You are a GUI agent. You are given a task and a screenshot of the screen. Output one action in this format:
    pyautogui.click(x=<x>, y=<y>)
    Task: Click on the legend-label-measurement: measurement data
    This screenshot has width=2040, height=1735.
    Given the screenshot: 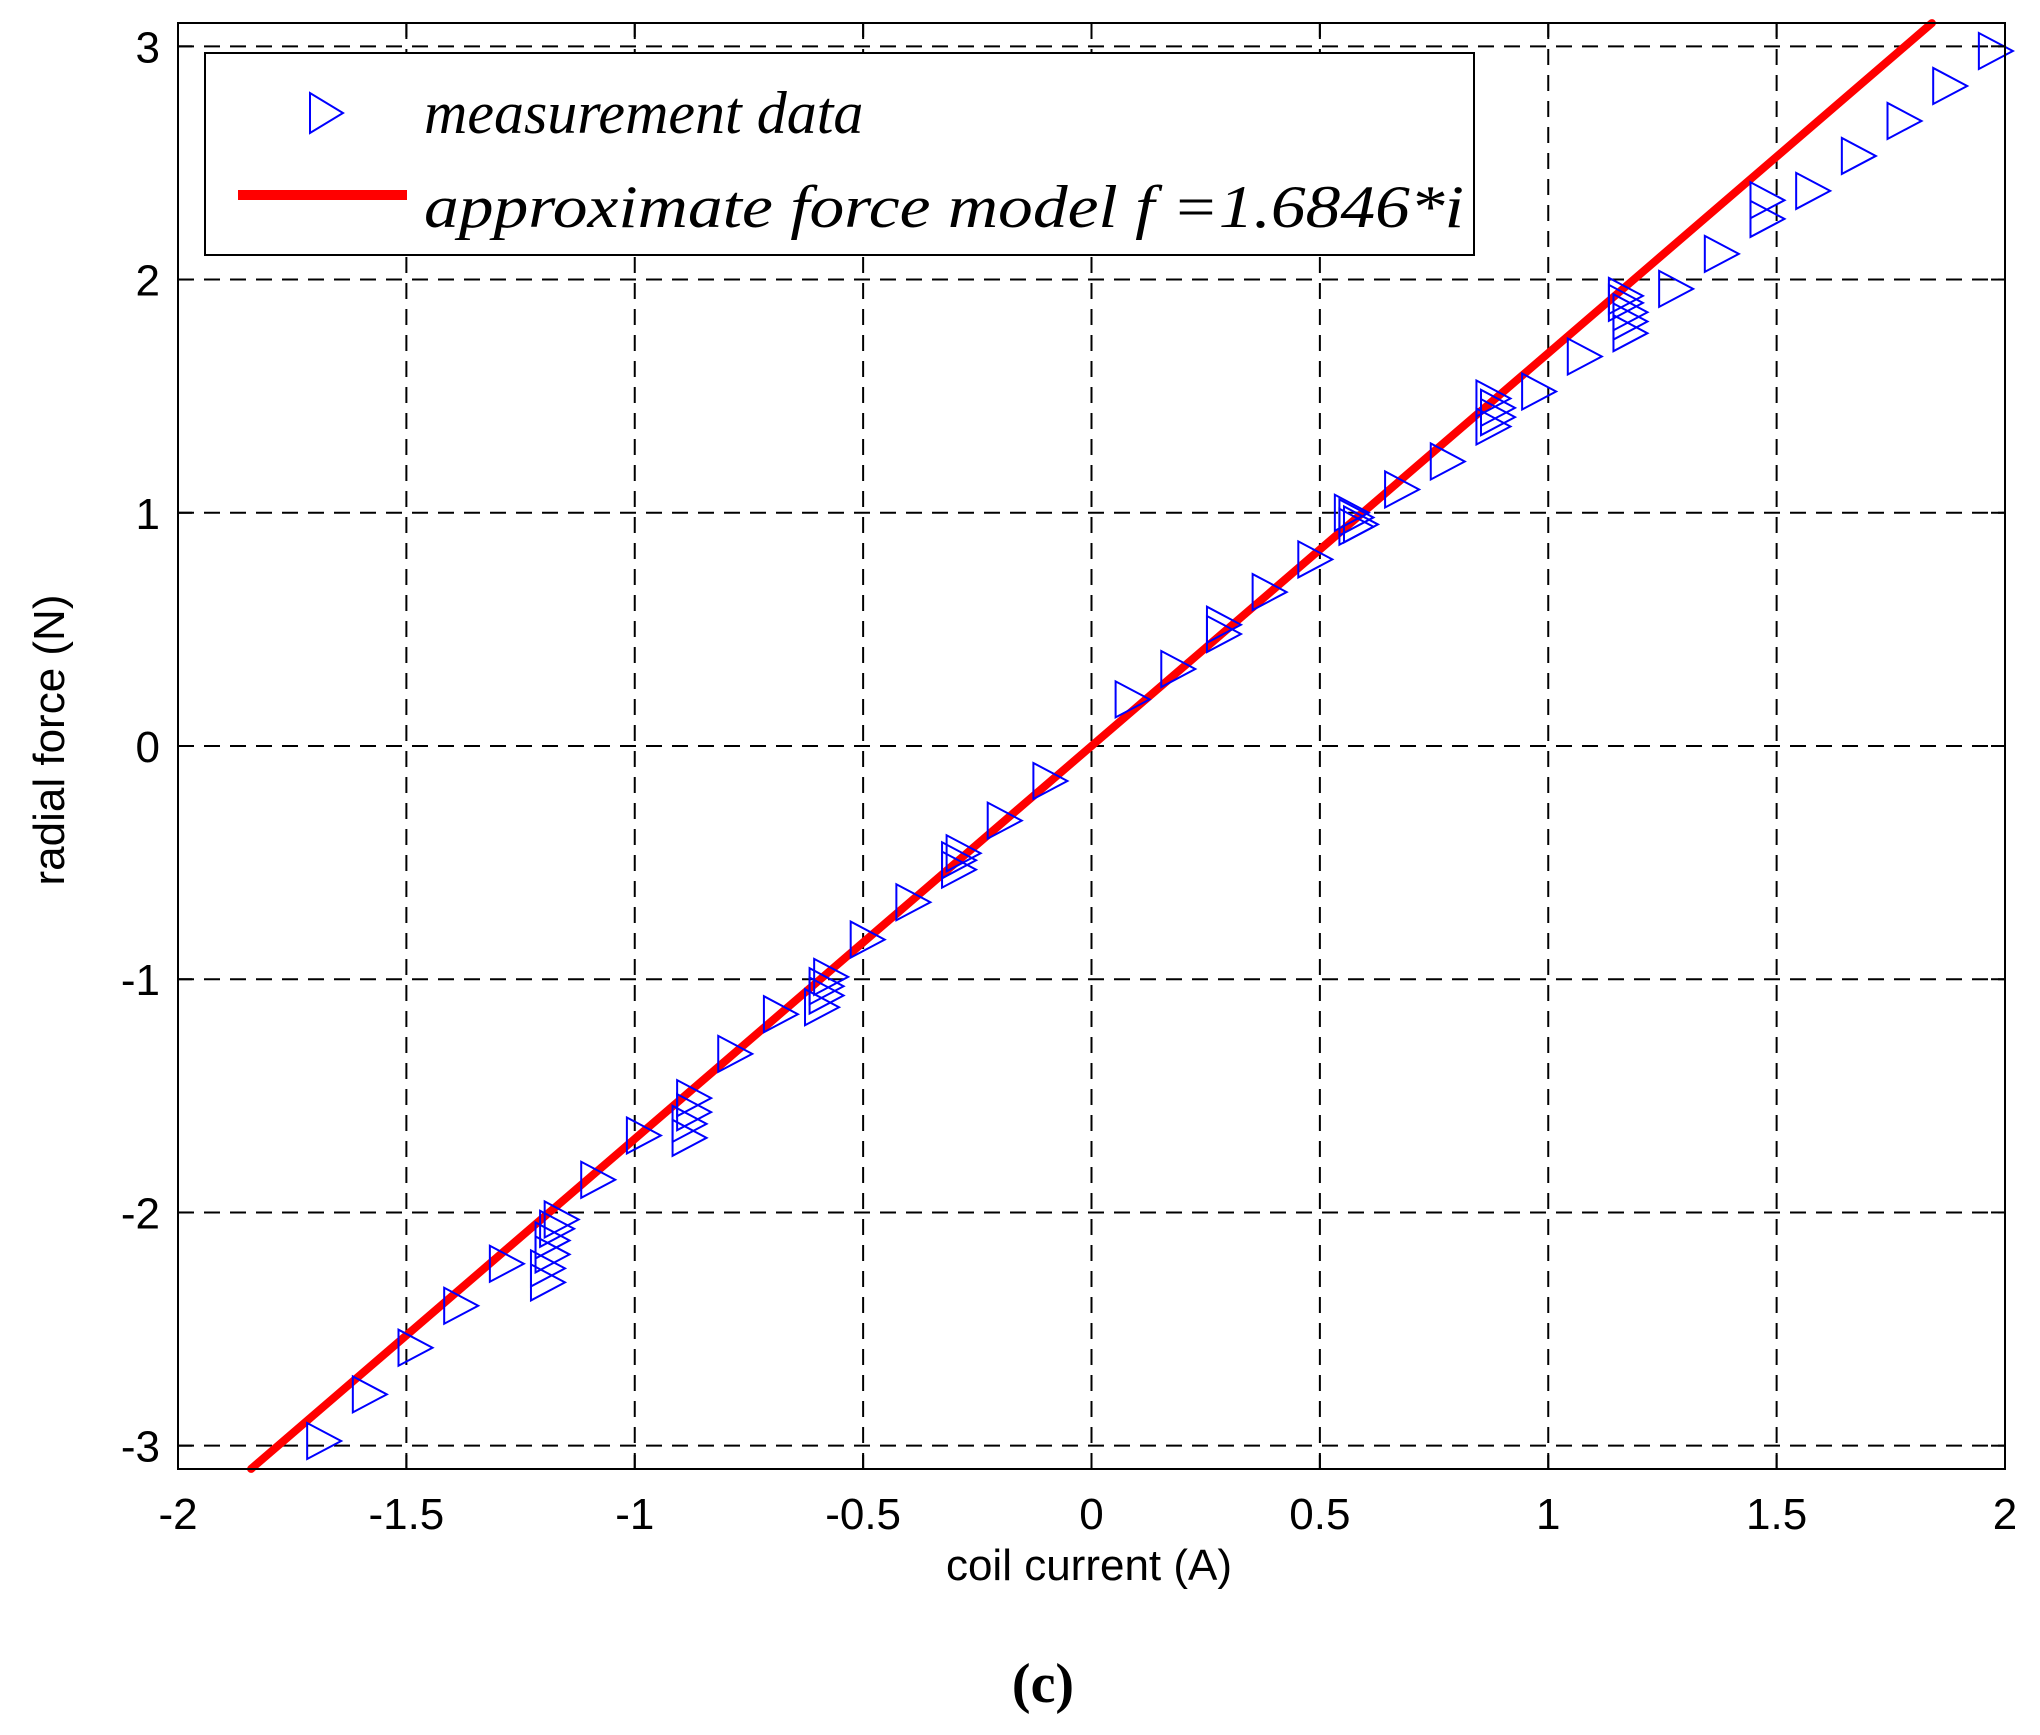 What is the action you would take?
    pyautogui.click(x=643, y=113)
    